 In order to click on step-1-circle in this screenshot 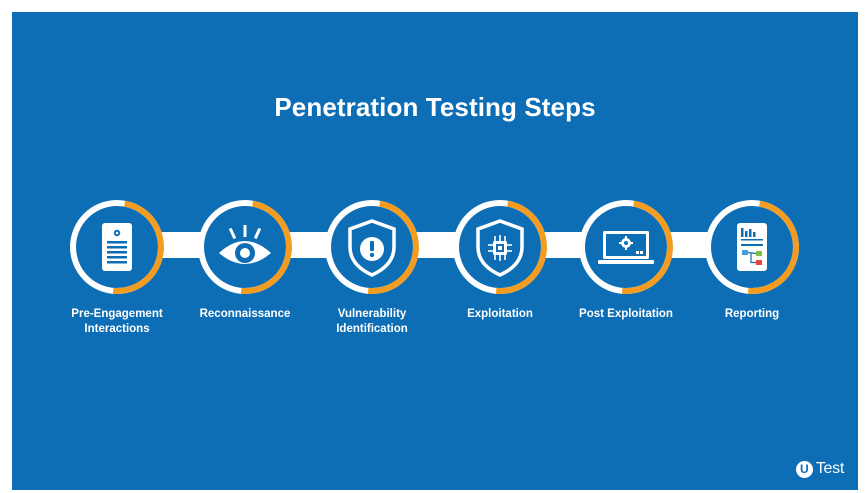, I will do `click(117, 247)`.